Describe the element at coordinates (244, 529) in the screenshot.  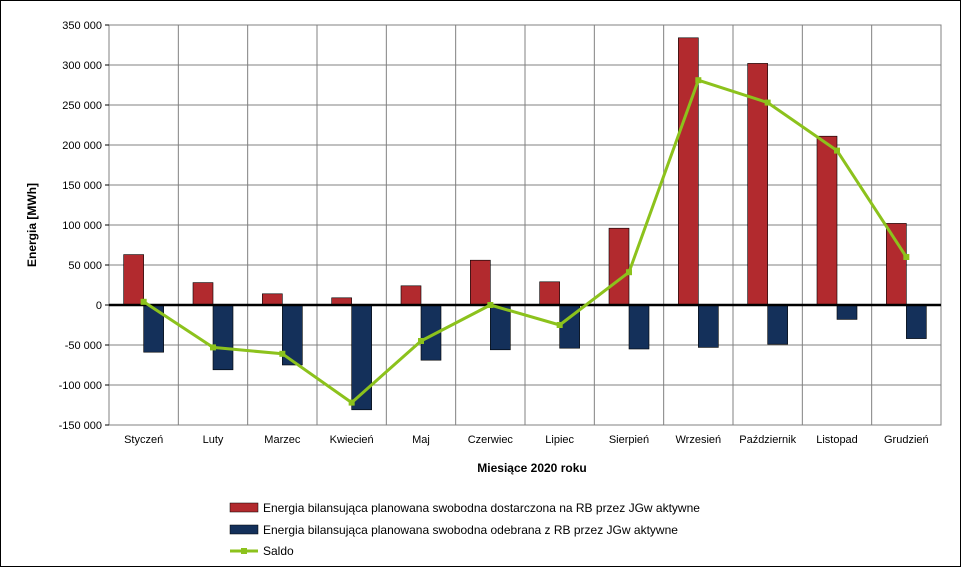
I see `legend-swatch-received` at that location.